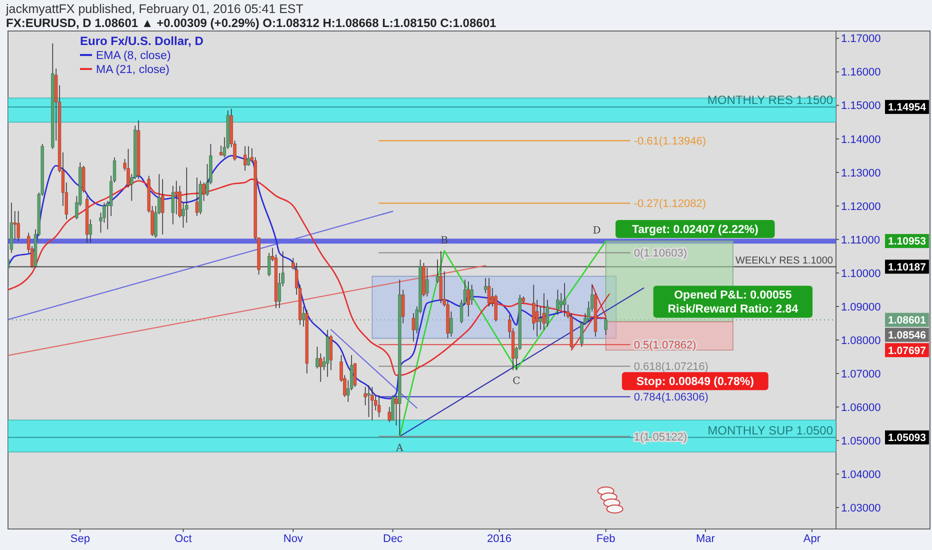 This screenshot has height=550, width=932. Describe the element at coordinates (606, 539) in the screenshot. I see `x-tick-label: Feb` at that location.